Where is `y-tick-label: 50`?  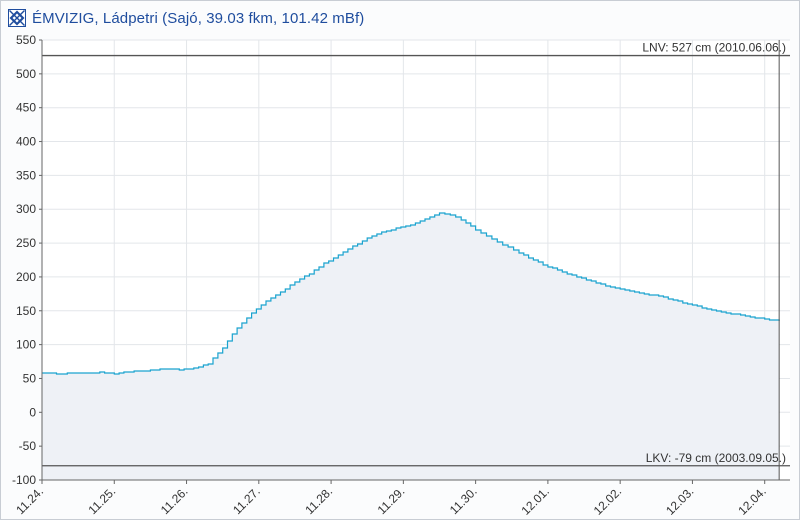
y-tick-label: 50 is located at coordinates (30, 378).